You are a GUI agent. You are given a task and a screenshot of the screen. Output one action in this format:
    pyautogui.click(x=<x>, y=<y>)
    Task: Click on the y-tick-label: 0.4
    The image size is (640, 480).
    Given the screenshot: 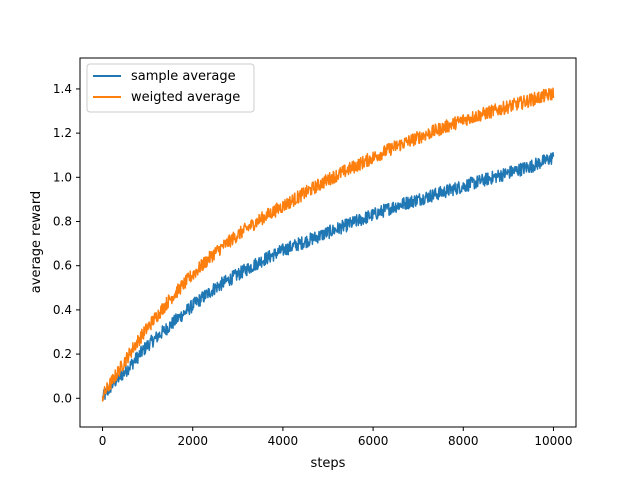 What is the action you would take?
    pyautogui.click(x=62, y=310)
    